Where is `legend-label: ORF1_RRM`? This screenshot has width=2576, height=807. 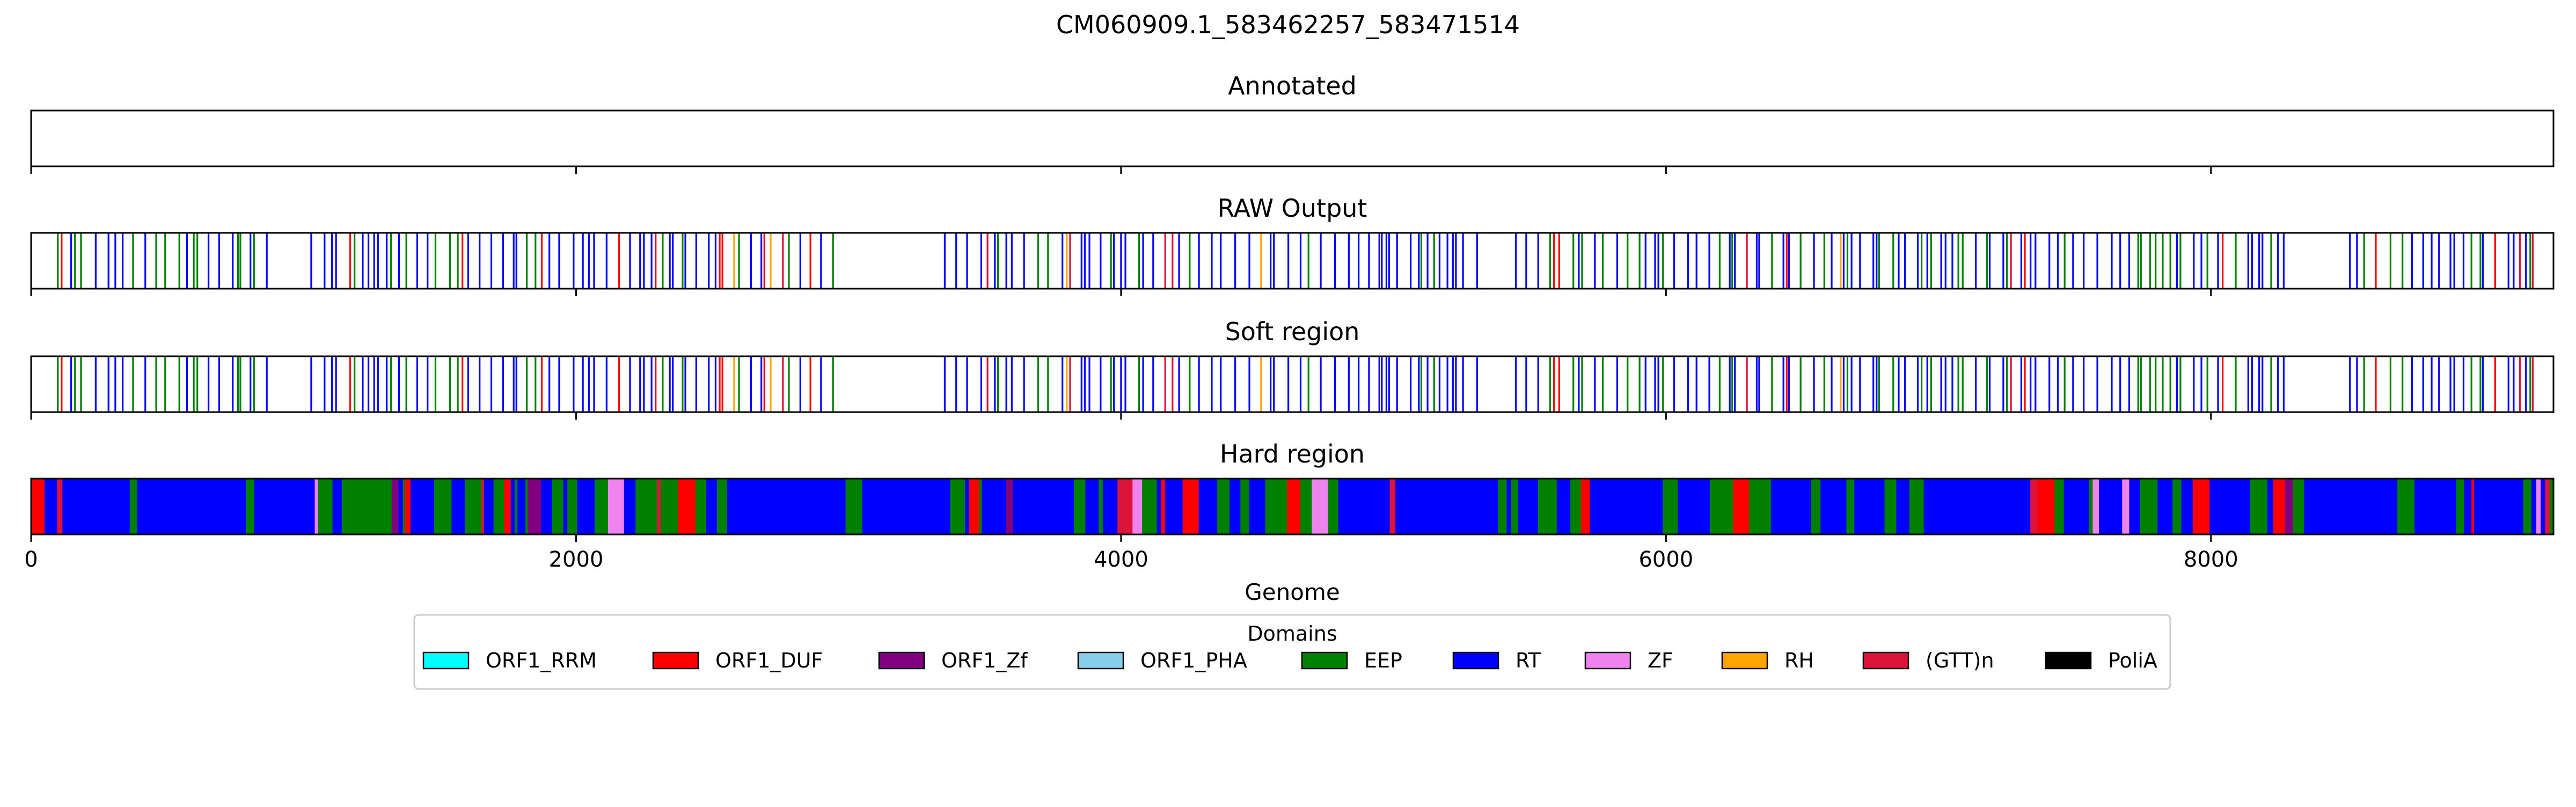
legend-label: ORF1_RRM is located at coordinates (541, 661).